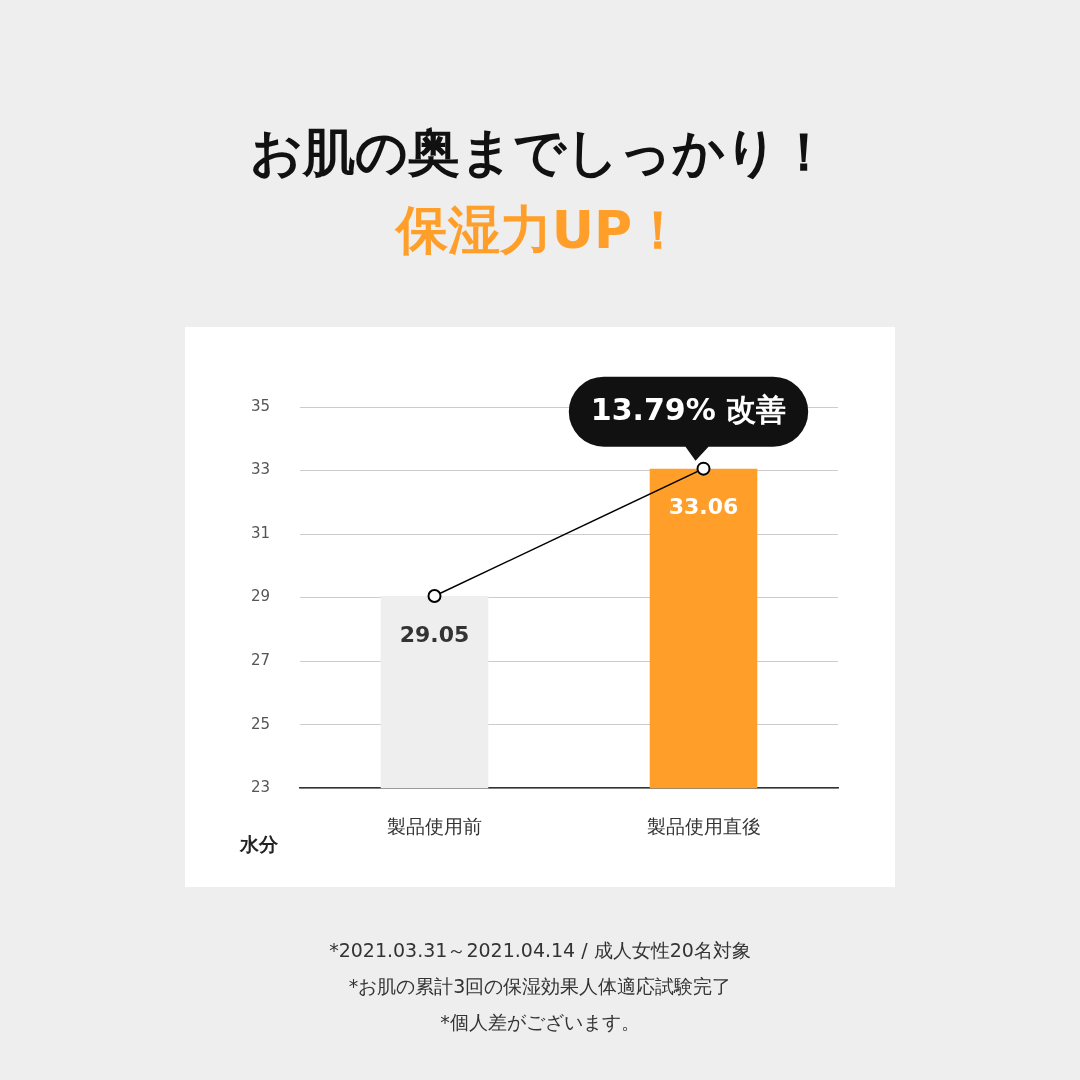  Describe the element at coordinates (703, 507) in the screenshot. I see `data-label: 33.06` at that location.